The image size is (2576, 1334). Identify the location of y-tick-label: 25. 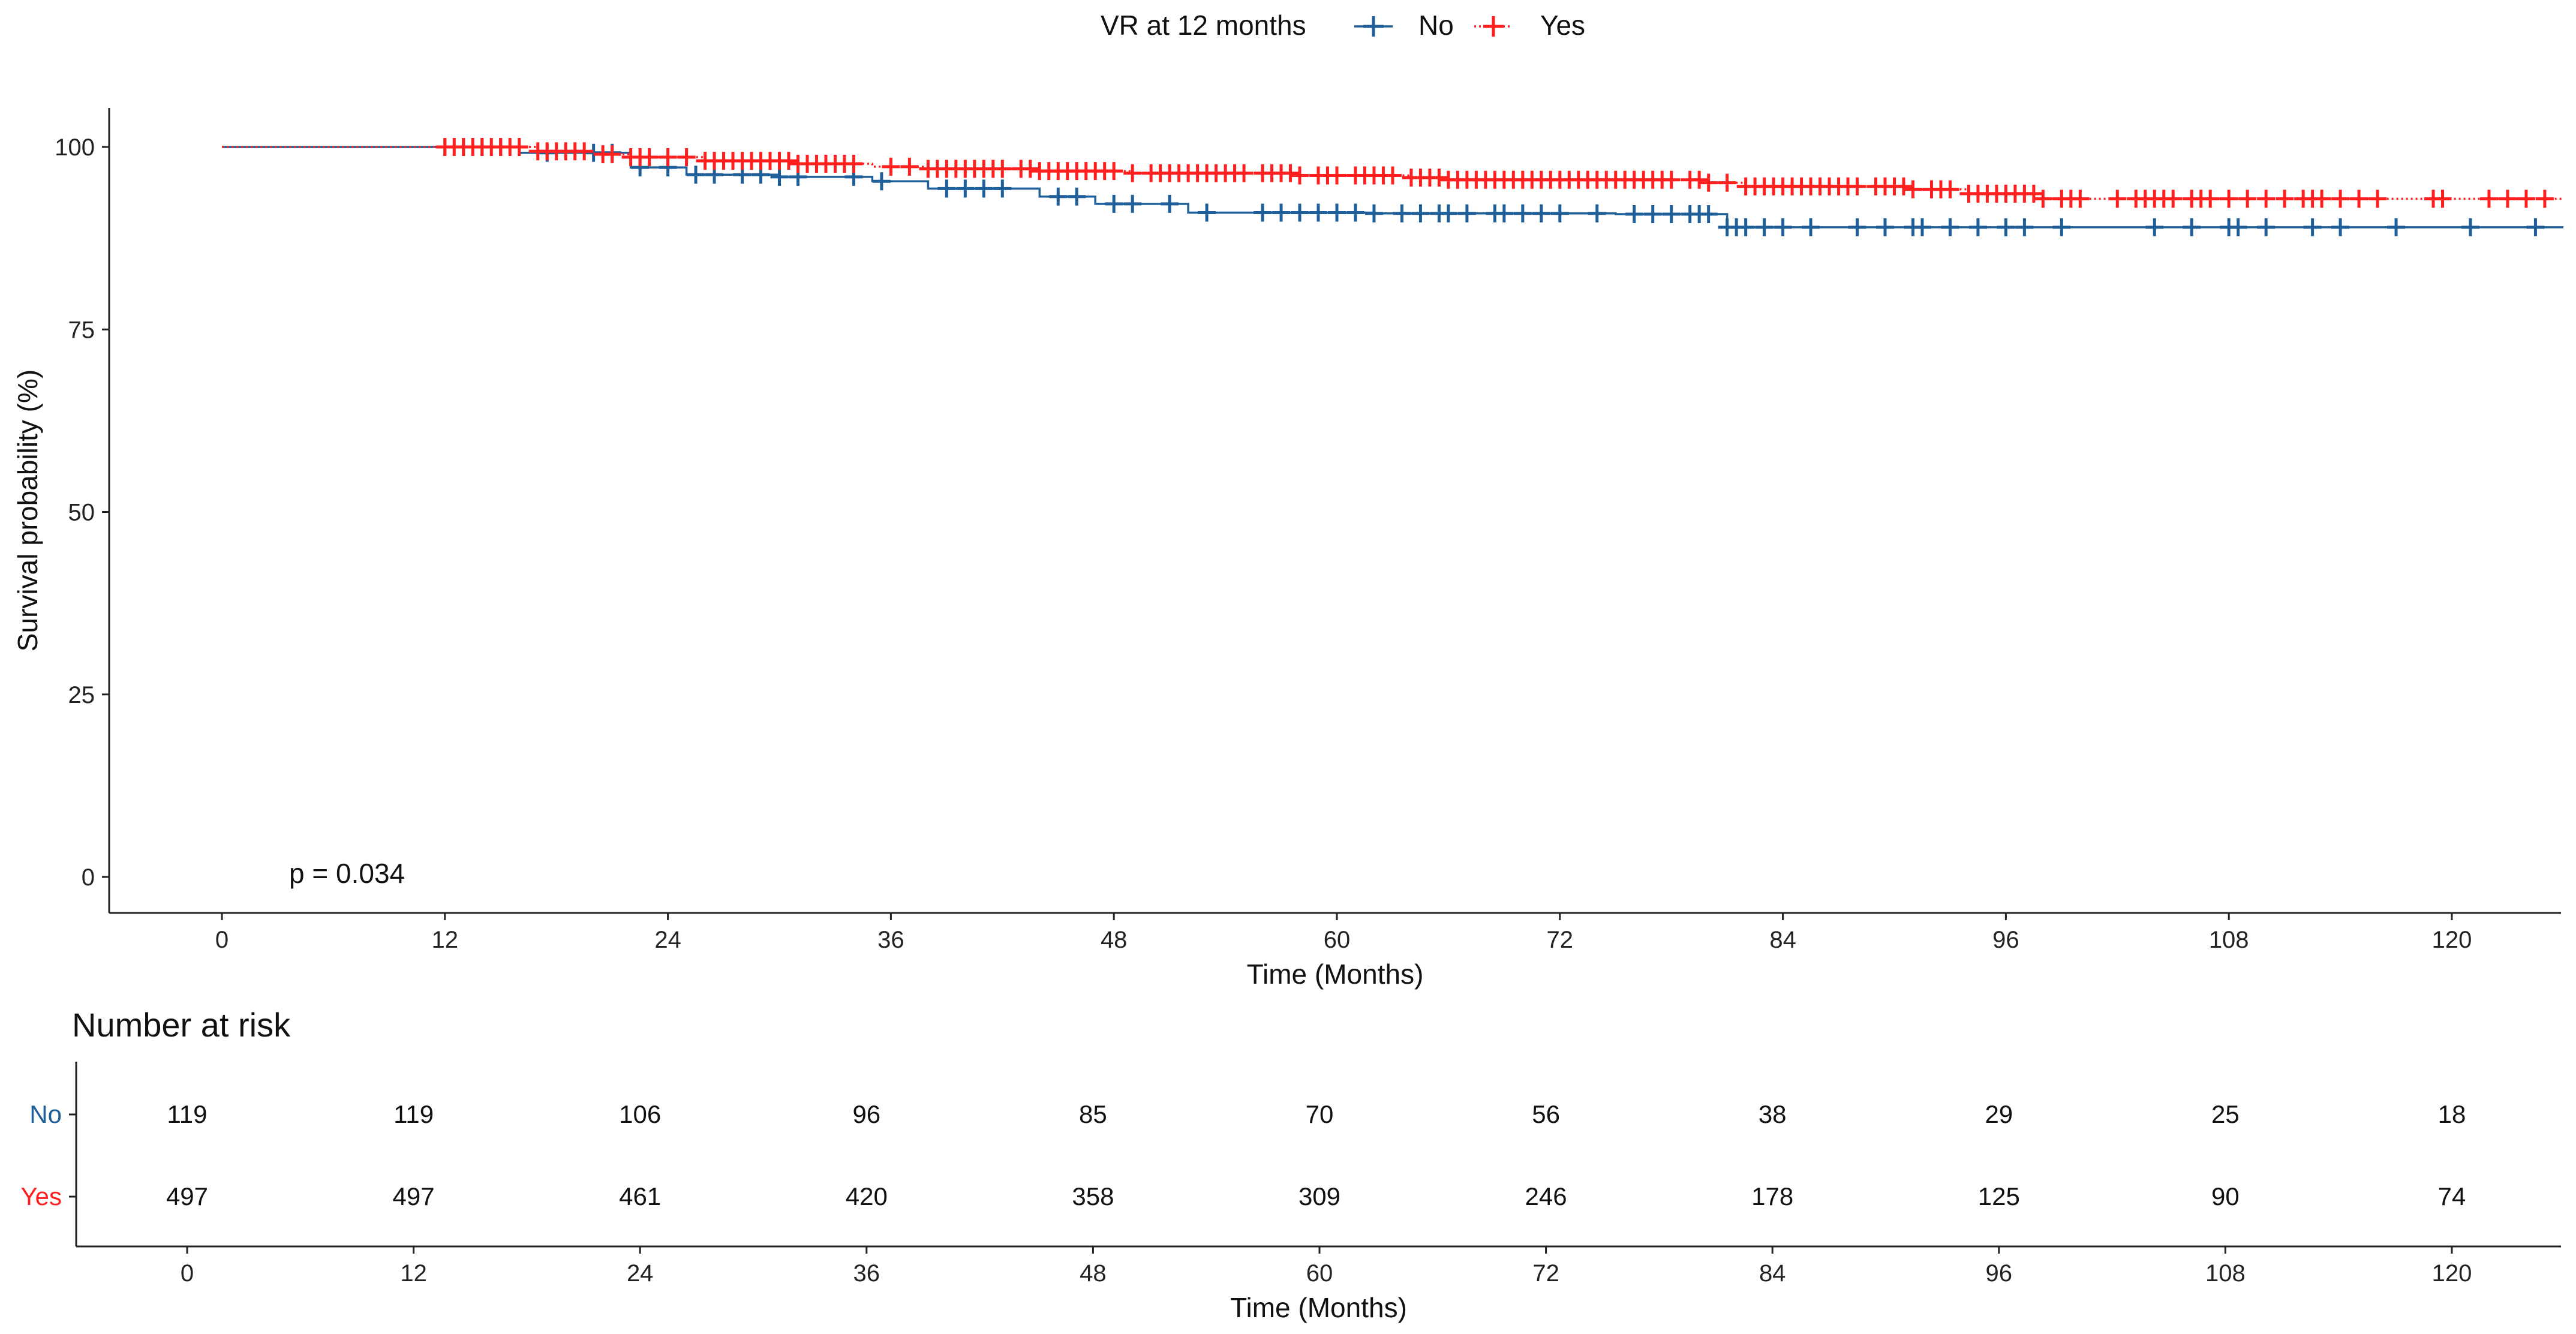
(82, 695).